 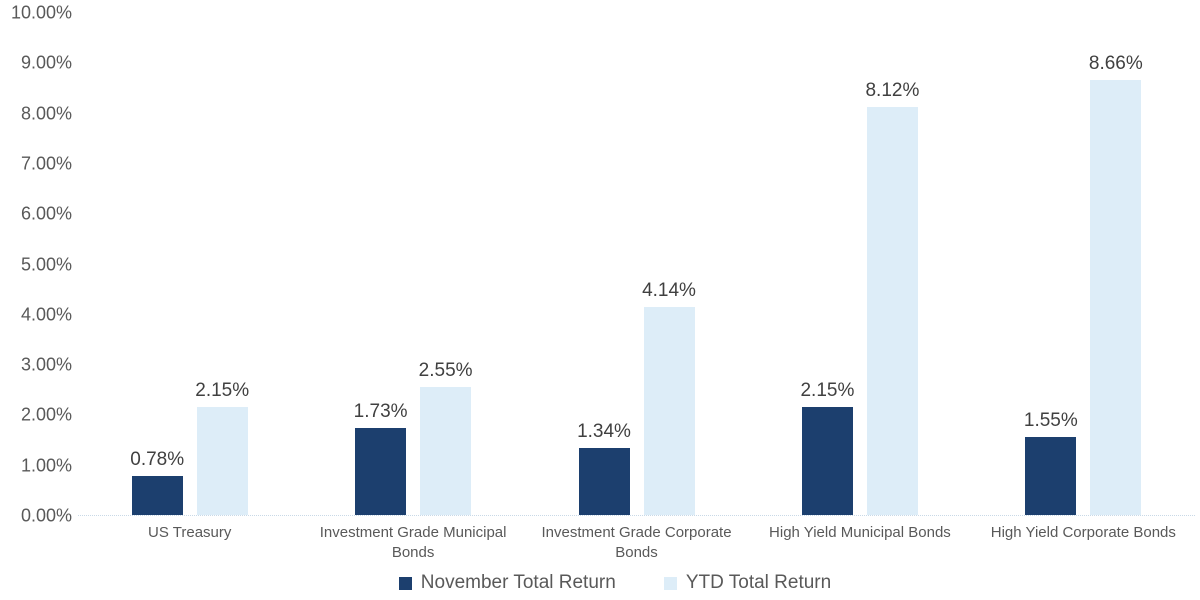 I want to click on data-label: 8.12%, so click(x=892, y=91).